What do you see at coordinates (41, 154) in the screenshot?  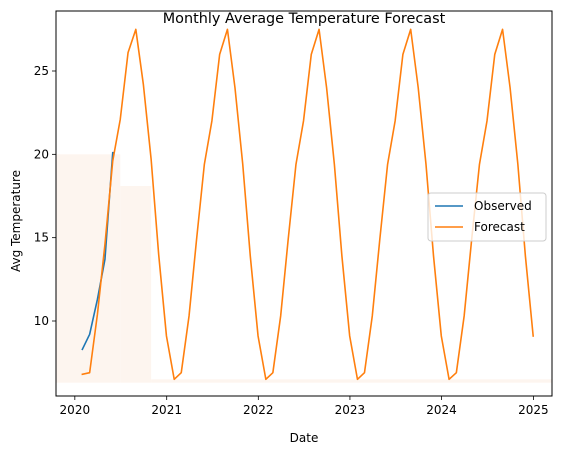 I see `y-tick-label-20: 20` at bounding box center [41, 154].